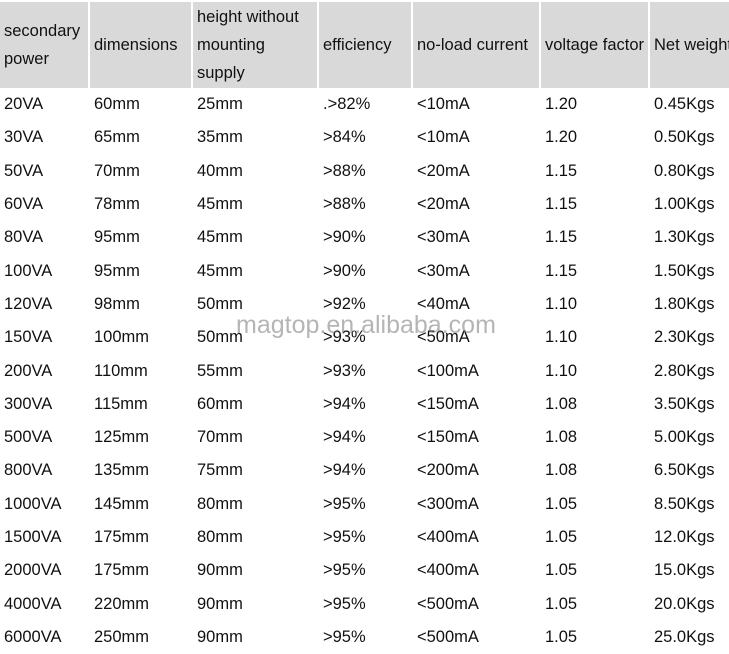  Describe the element at coordinates (476, 44) in the screenshot. I see `header-no-load-current: no-load current` at that location.